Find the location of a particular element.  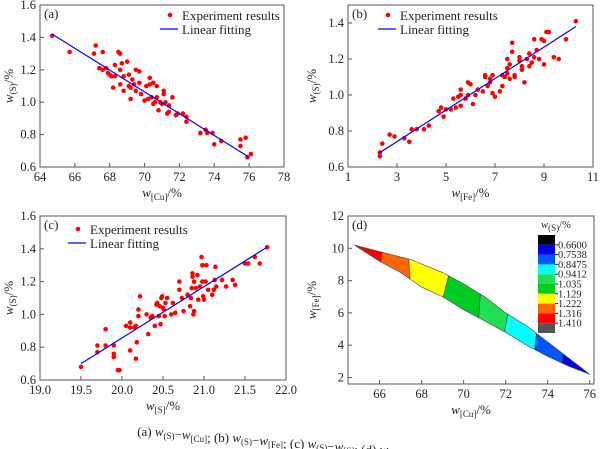

colorbar-label: 0.7538 is located at coordinates (572, 255).